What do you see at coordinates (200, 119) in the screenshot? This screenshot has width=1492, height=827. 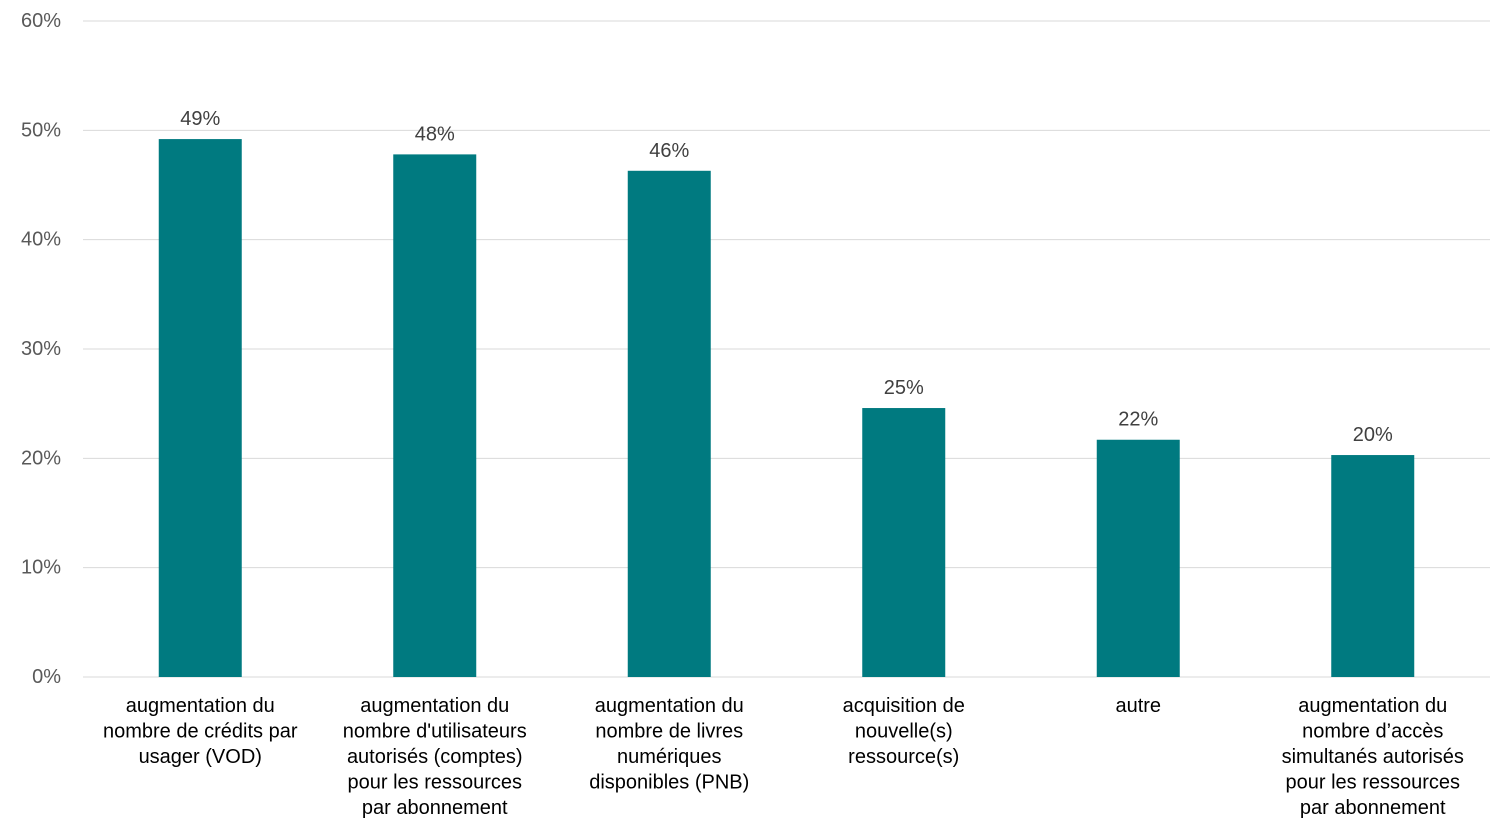 I see `data-label: 49%` at bounding box center [200, 119].